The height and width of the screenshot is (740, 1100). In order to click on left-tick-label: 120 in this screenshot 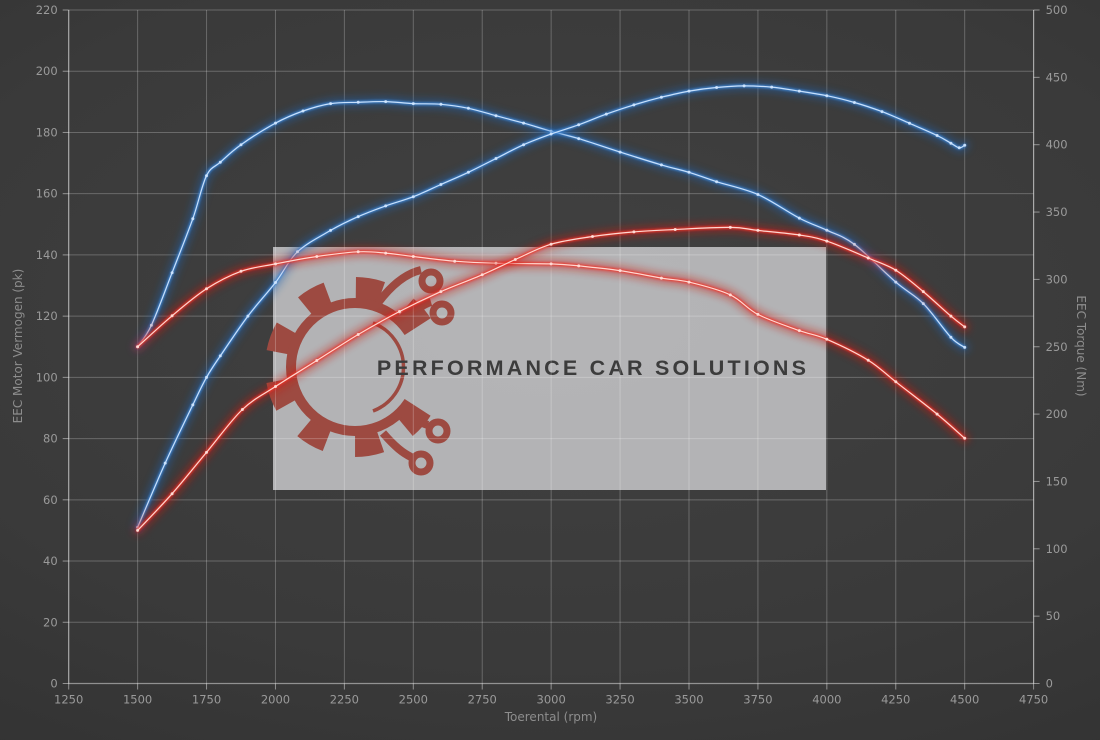, I will do `click(47, 316)`.